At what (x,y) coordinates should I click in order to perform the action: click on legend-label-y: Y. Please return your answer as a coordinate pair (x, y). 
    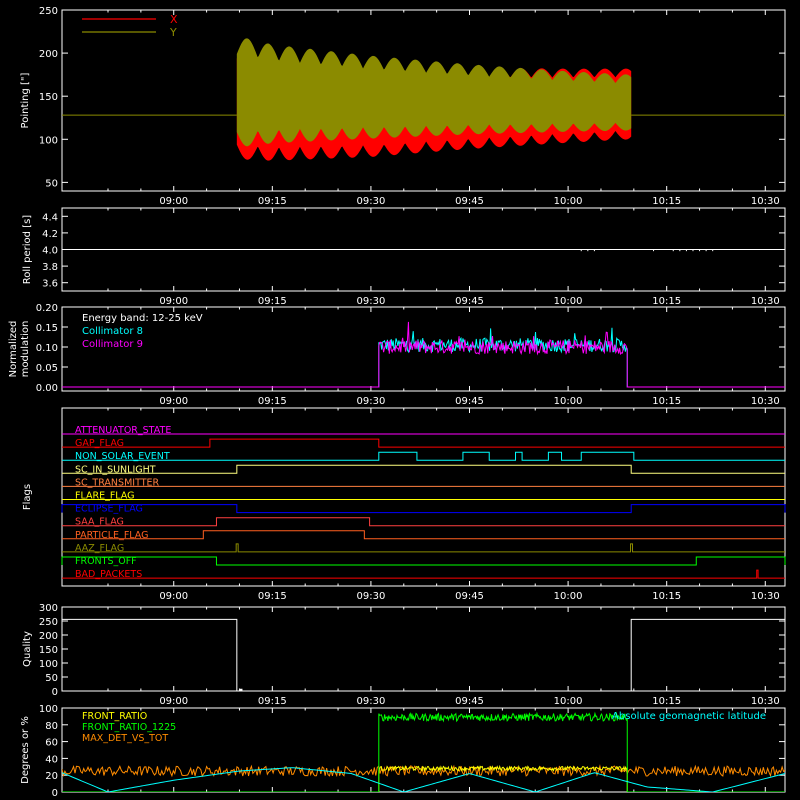
    Looking at the image, I should click on (173, 32).